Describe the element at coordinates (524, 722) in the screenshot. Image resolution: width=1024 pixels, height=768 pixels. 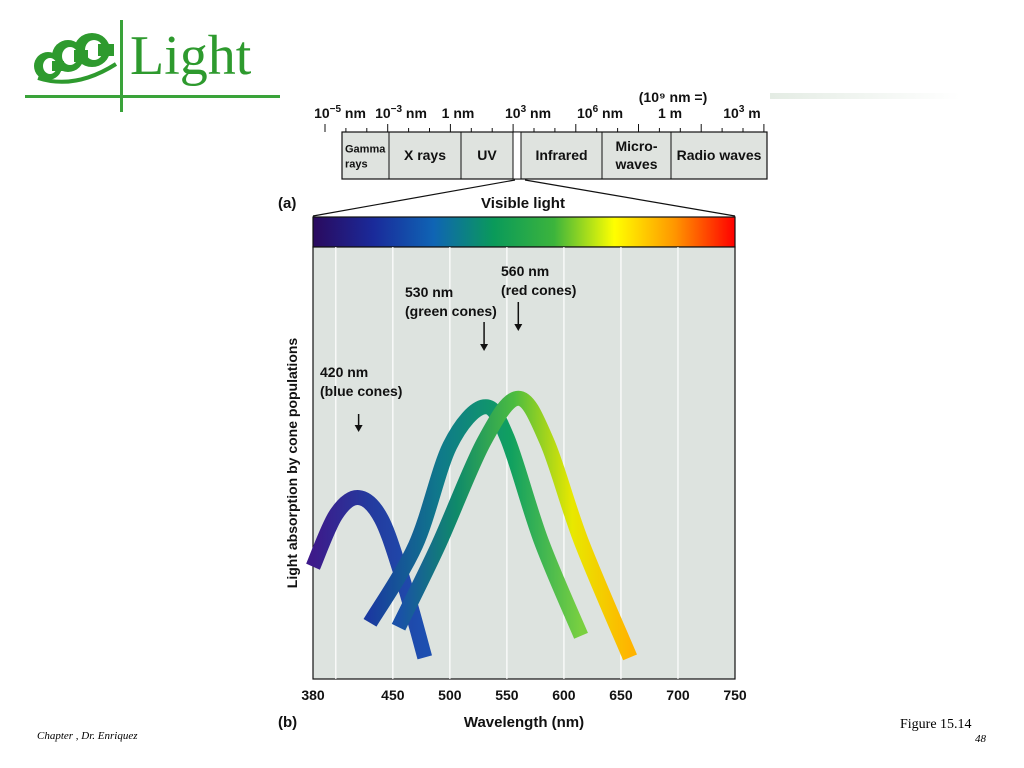
I see `x-axis-label: Wavelength (nm)` at that location.